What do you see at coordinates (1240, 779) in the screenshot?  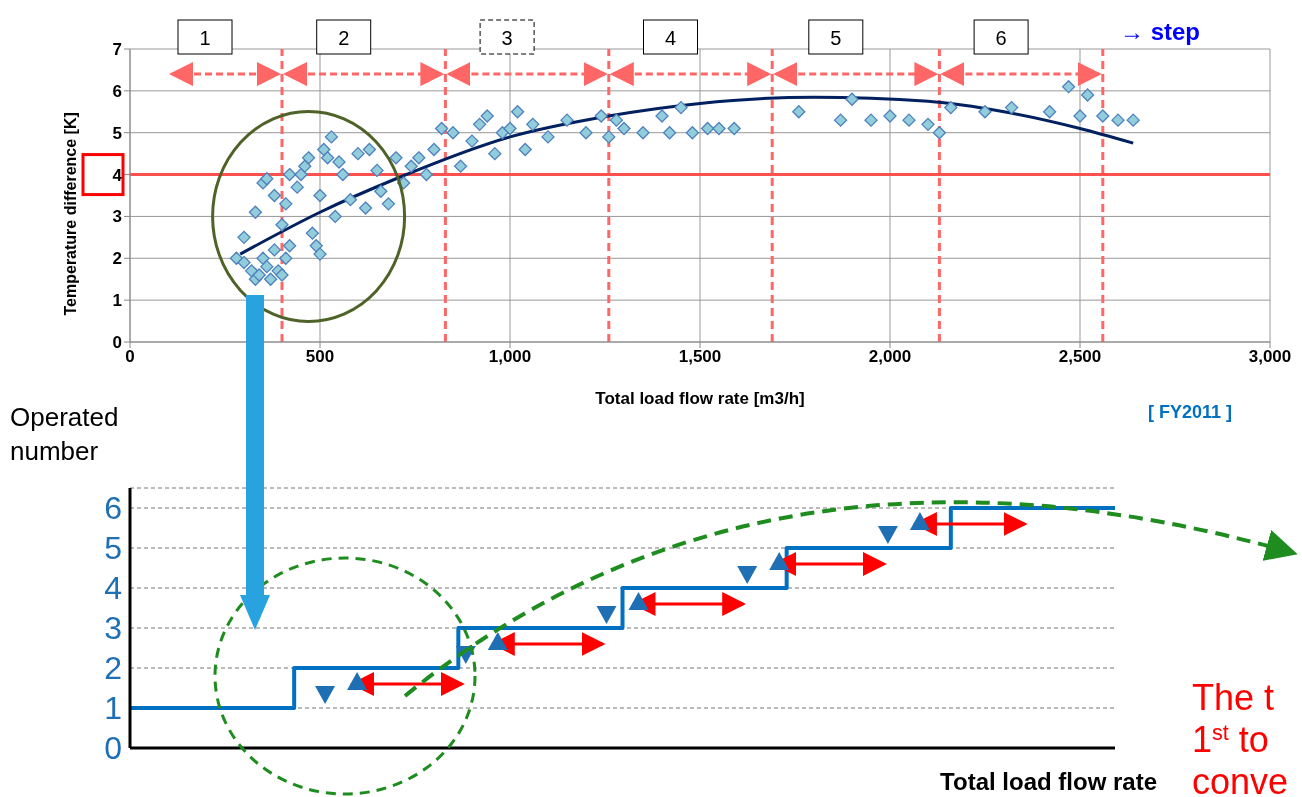 I see `text: conve` at bounding box center [1240, 779].